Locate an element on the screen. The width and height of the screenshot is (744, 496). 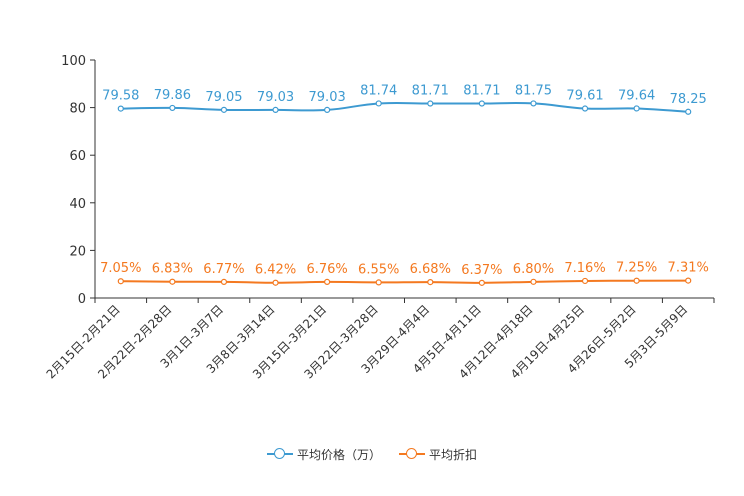
legend-item-avg-price: 平均价格（万） is located at coordinates (323, 454).